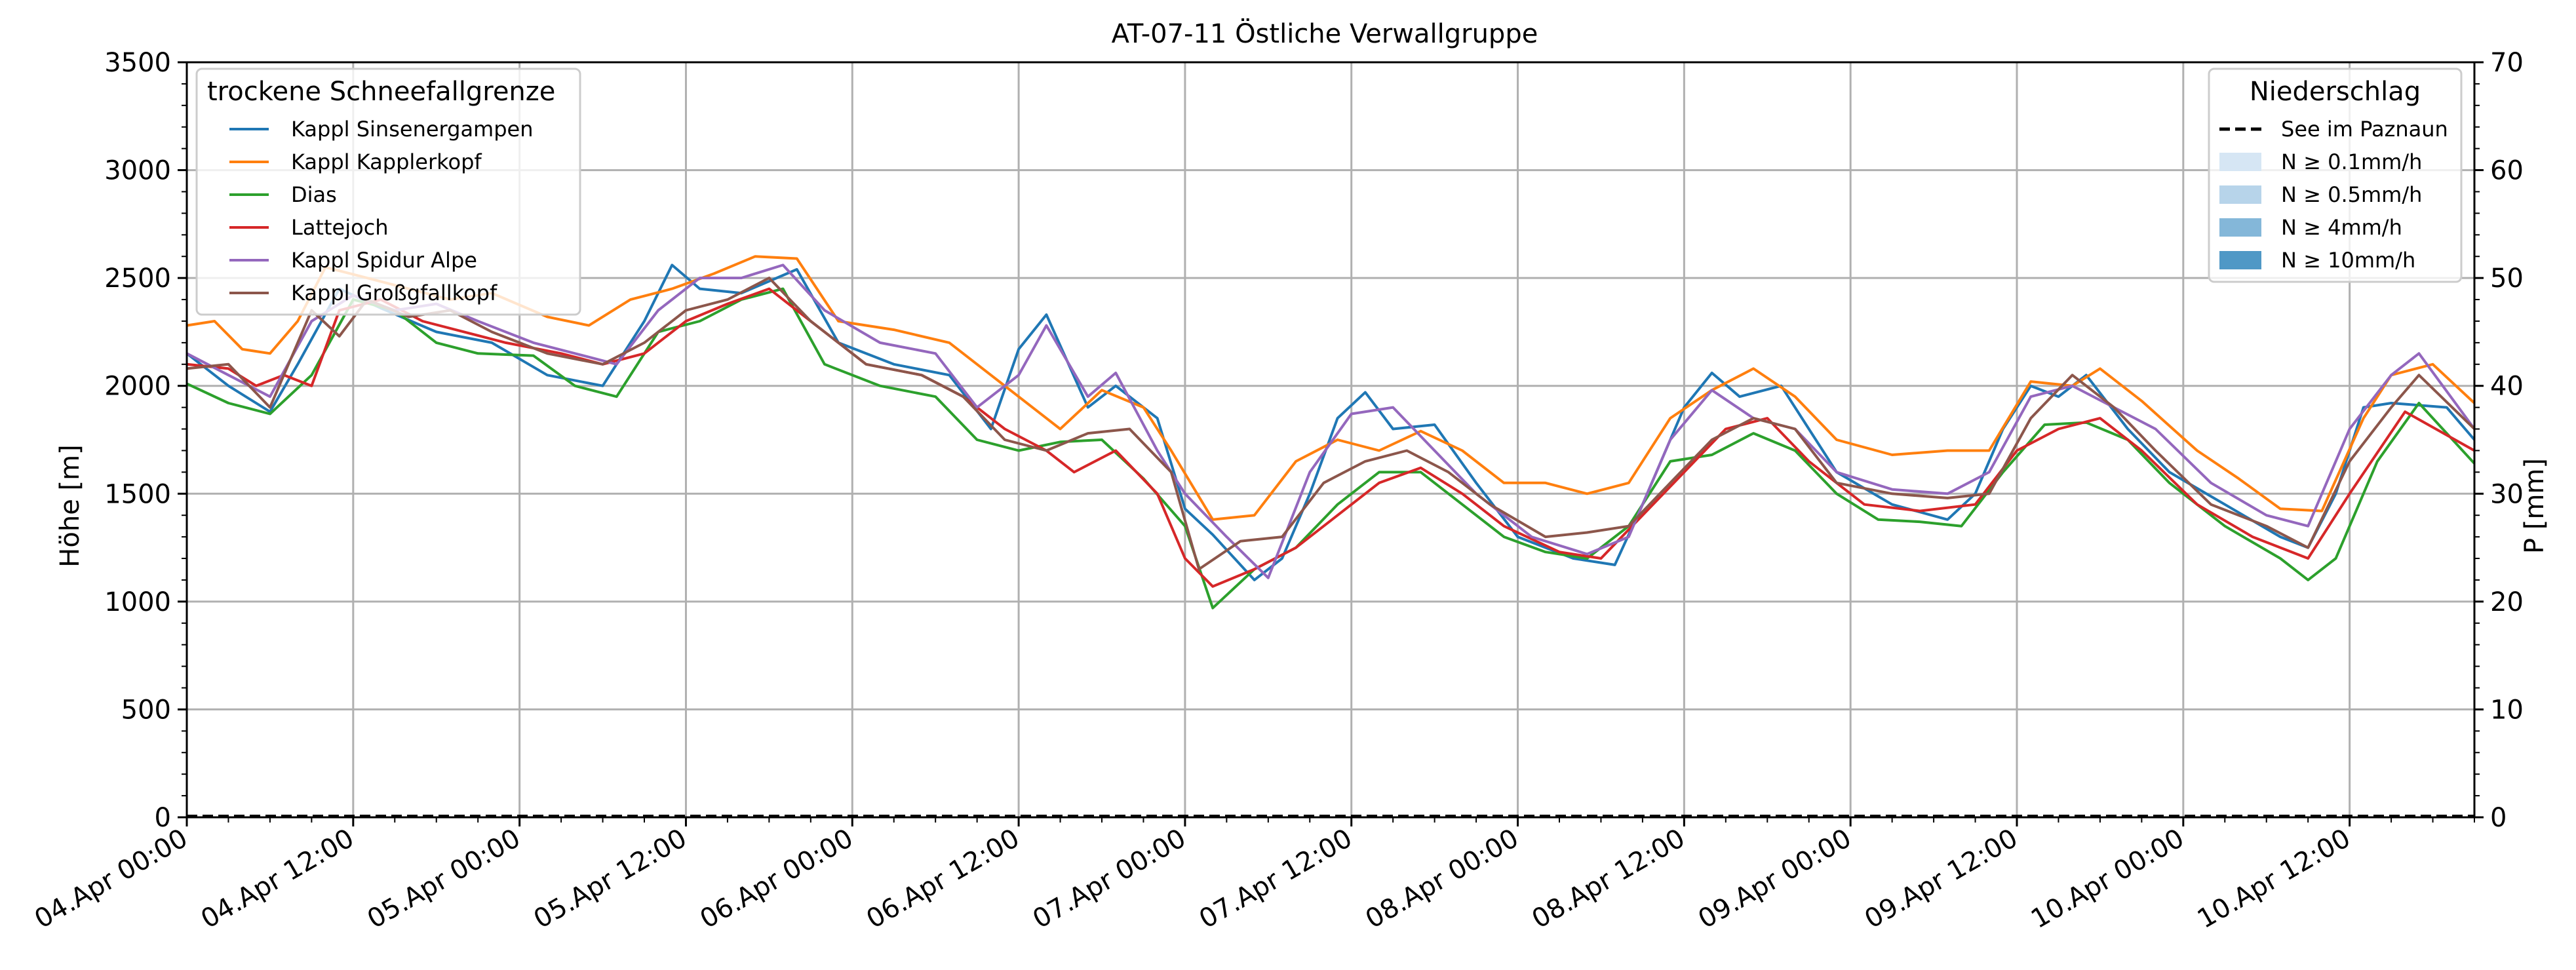 The height and width of the screenshot is (970, 2576). What do you see at coordinates (1325, 33) in the screenshot?
I see `chart-title: AT-07-11 Östliche Verwallgruppe` at bounding box center [1325, 33].